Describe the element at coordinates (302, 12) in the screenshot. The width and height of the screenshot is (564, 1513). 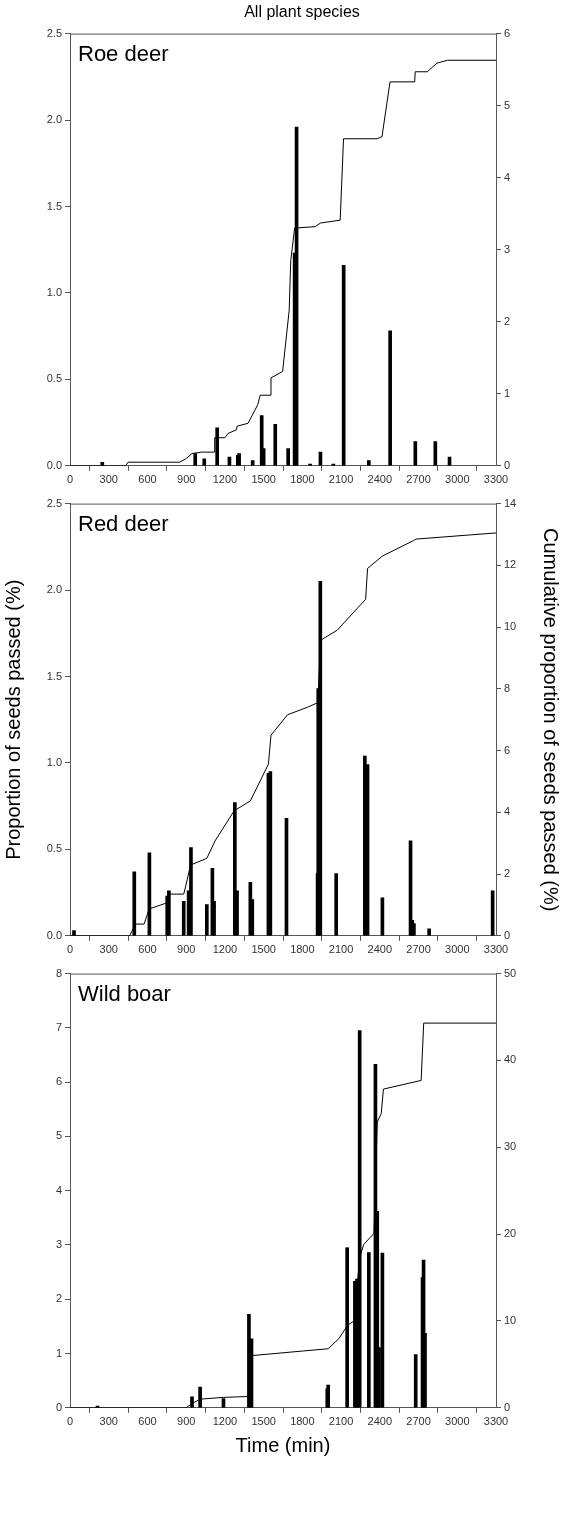
I see `text: All plant species` at that location.